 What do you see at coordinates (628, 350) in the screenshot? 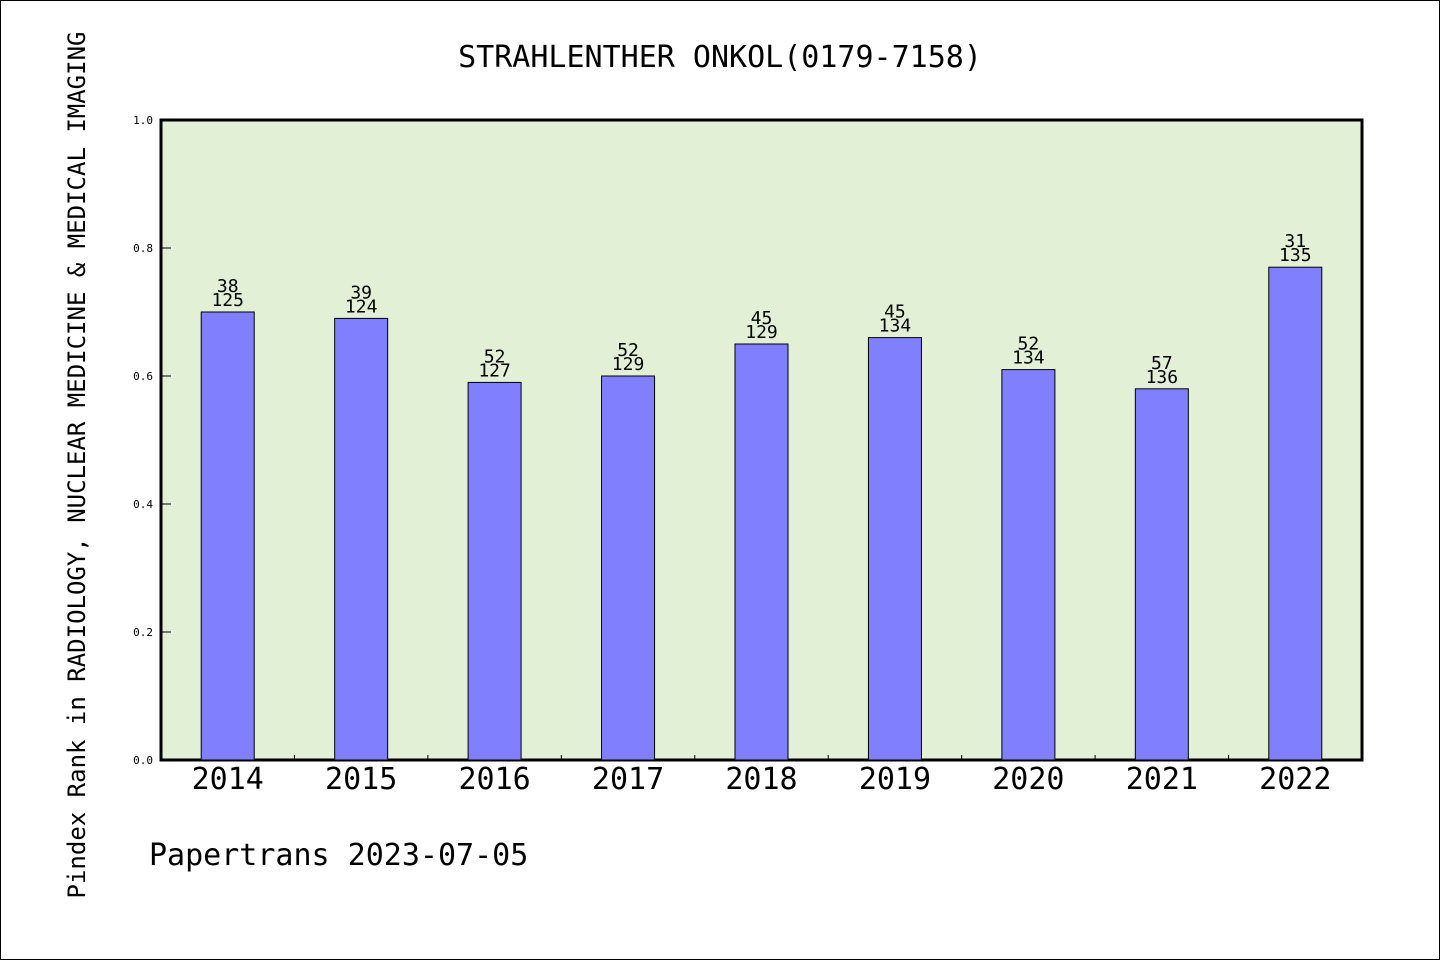
I see `bar-label-top-2017: 52` at bounding box center [628, 350].